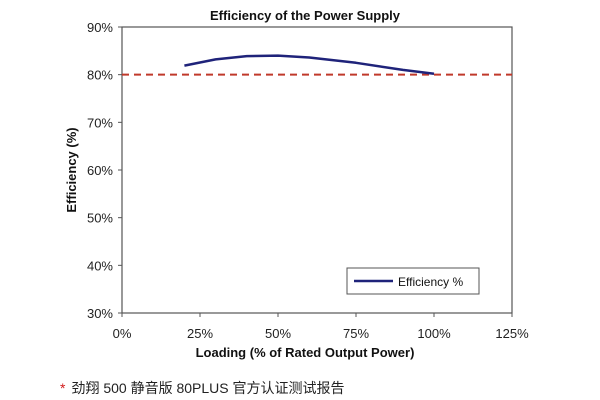 Image resolution: width=600 pixels, height=400 pixels. Describe the element at coordinates (305, 15) in the screenshot. I see `chart-title: Efficiency of the Power Supply` at that location.